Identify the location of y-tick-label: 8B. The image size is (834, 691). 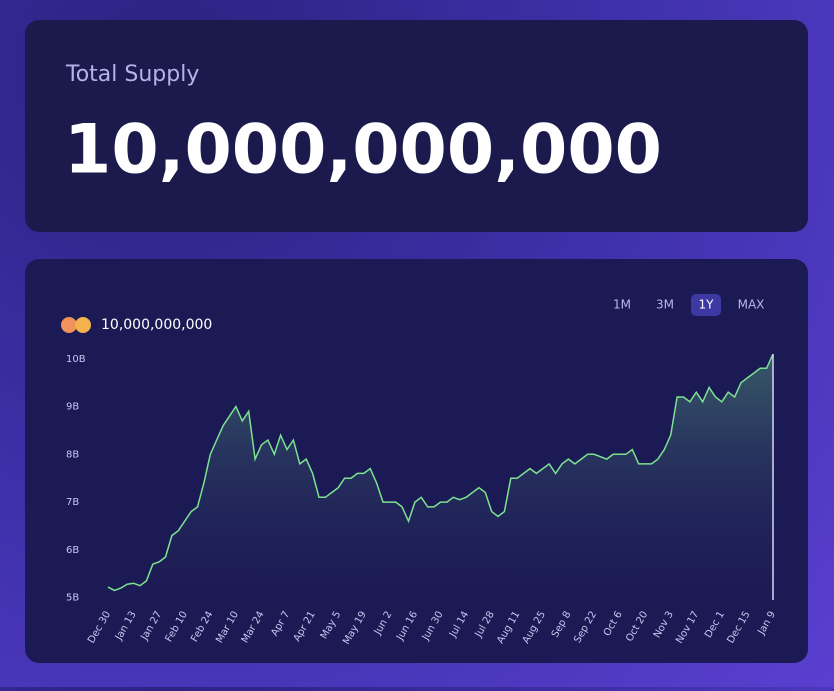
(72, 454).